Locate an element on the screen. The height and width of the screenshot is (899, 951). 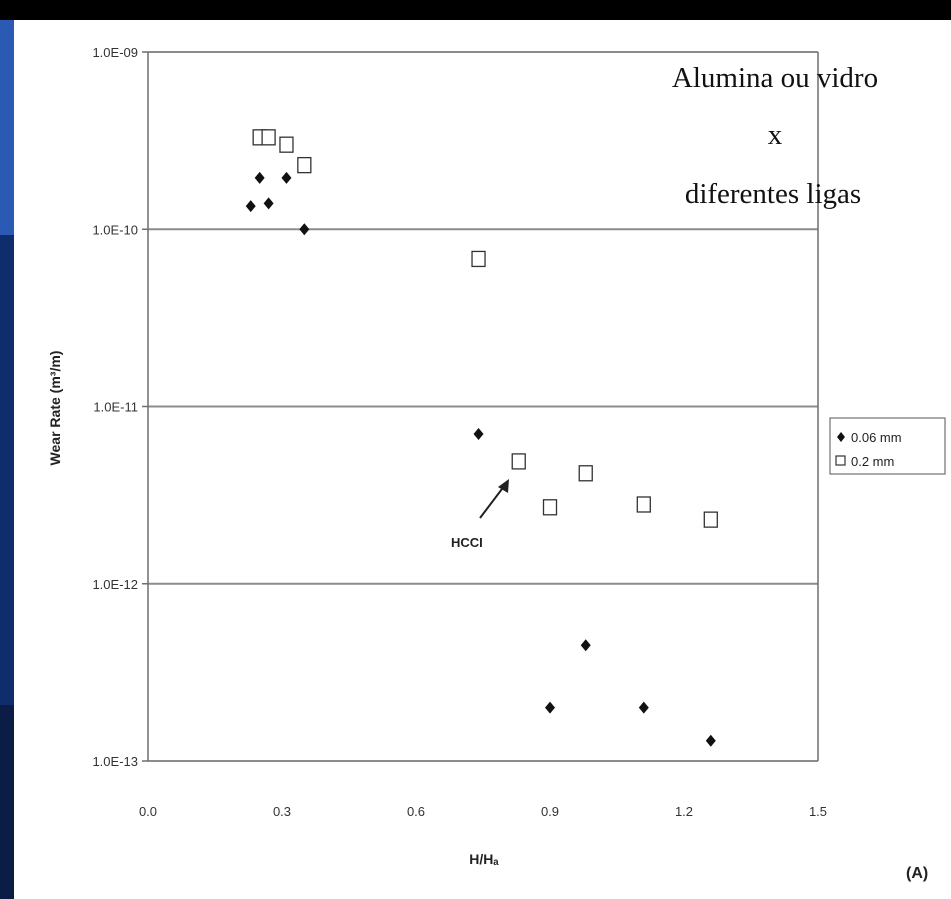
y-tick-label: 1.0E-09 is located at coordinates (115, 52).